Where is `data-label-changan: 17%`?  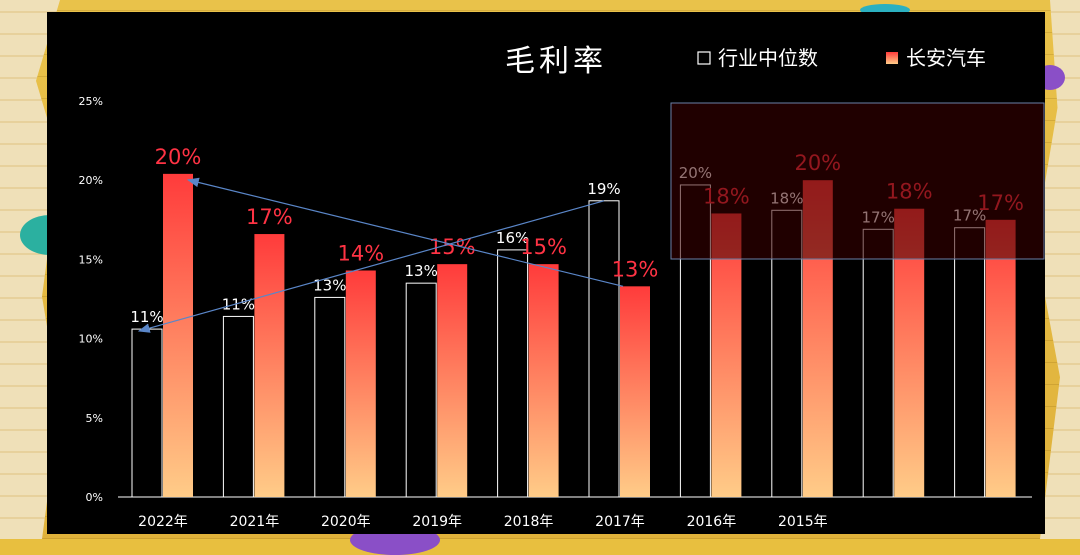 data-label-changan: 17% is located at coordinates (269, 217).